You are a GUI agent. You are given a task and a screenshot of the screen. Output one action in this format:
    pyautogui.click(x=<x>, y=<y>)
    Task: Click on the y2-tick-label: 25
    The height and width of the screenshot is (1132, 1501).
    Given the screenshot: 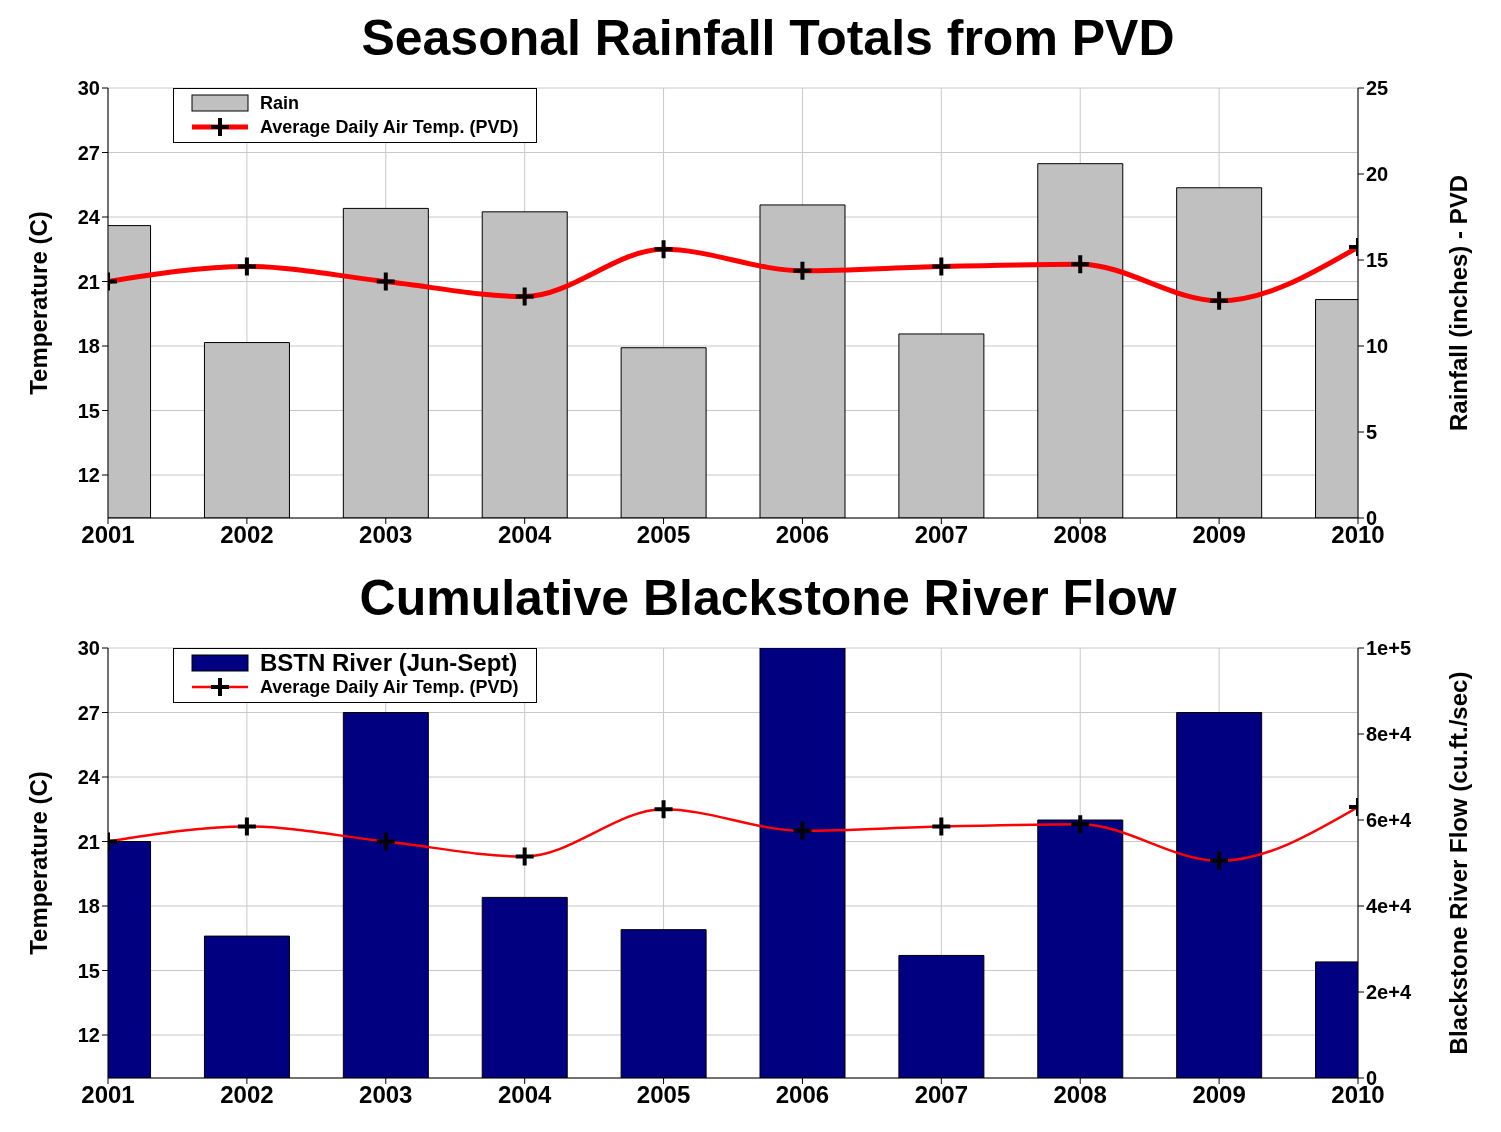 What is the action you would take?
    pyautogui.click(x=1377, y=88)
    